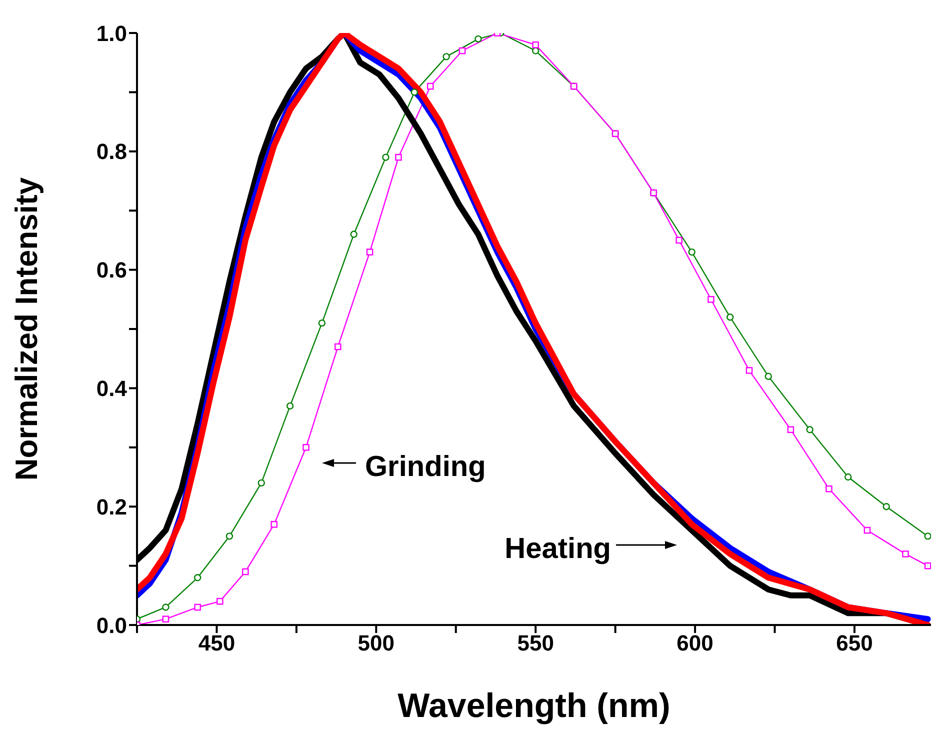 This screenshot has height=733, width=933. What do you see at coordinates (111, 507) in the screenshot?
I see `y-tick-label: 0.2` at bounding box center [111, 507].